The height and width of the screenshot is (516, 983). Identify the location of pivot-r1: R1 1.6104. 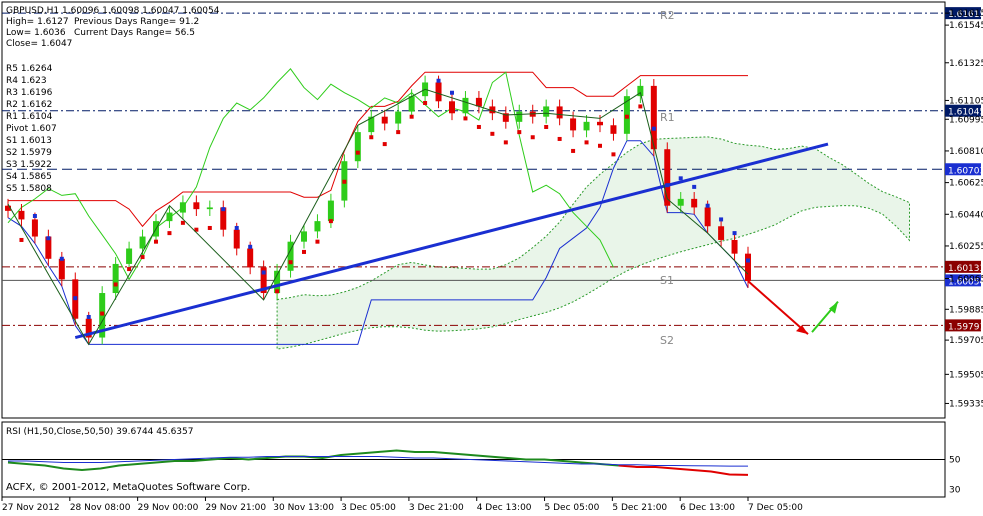
(29, 117).